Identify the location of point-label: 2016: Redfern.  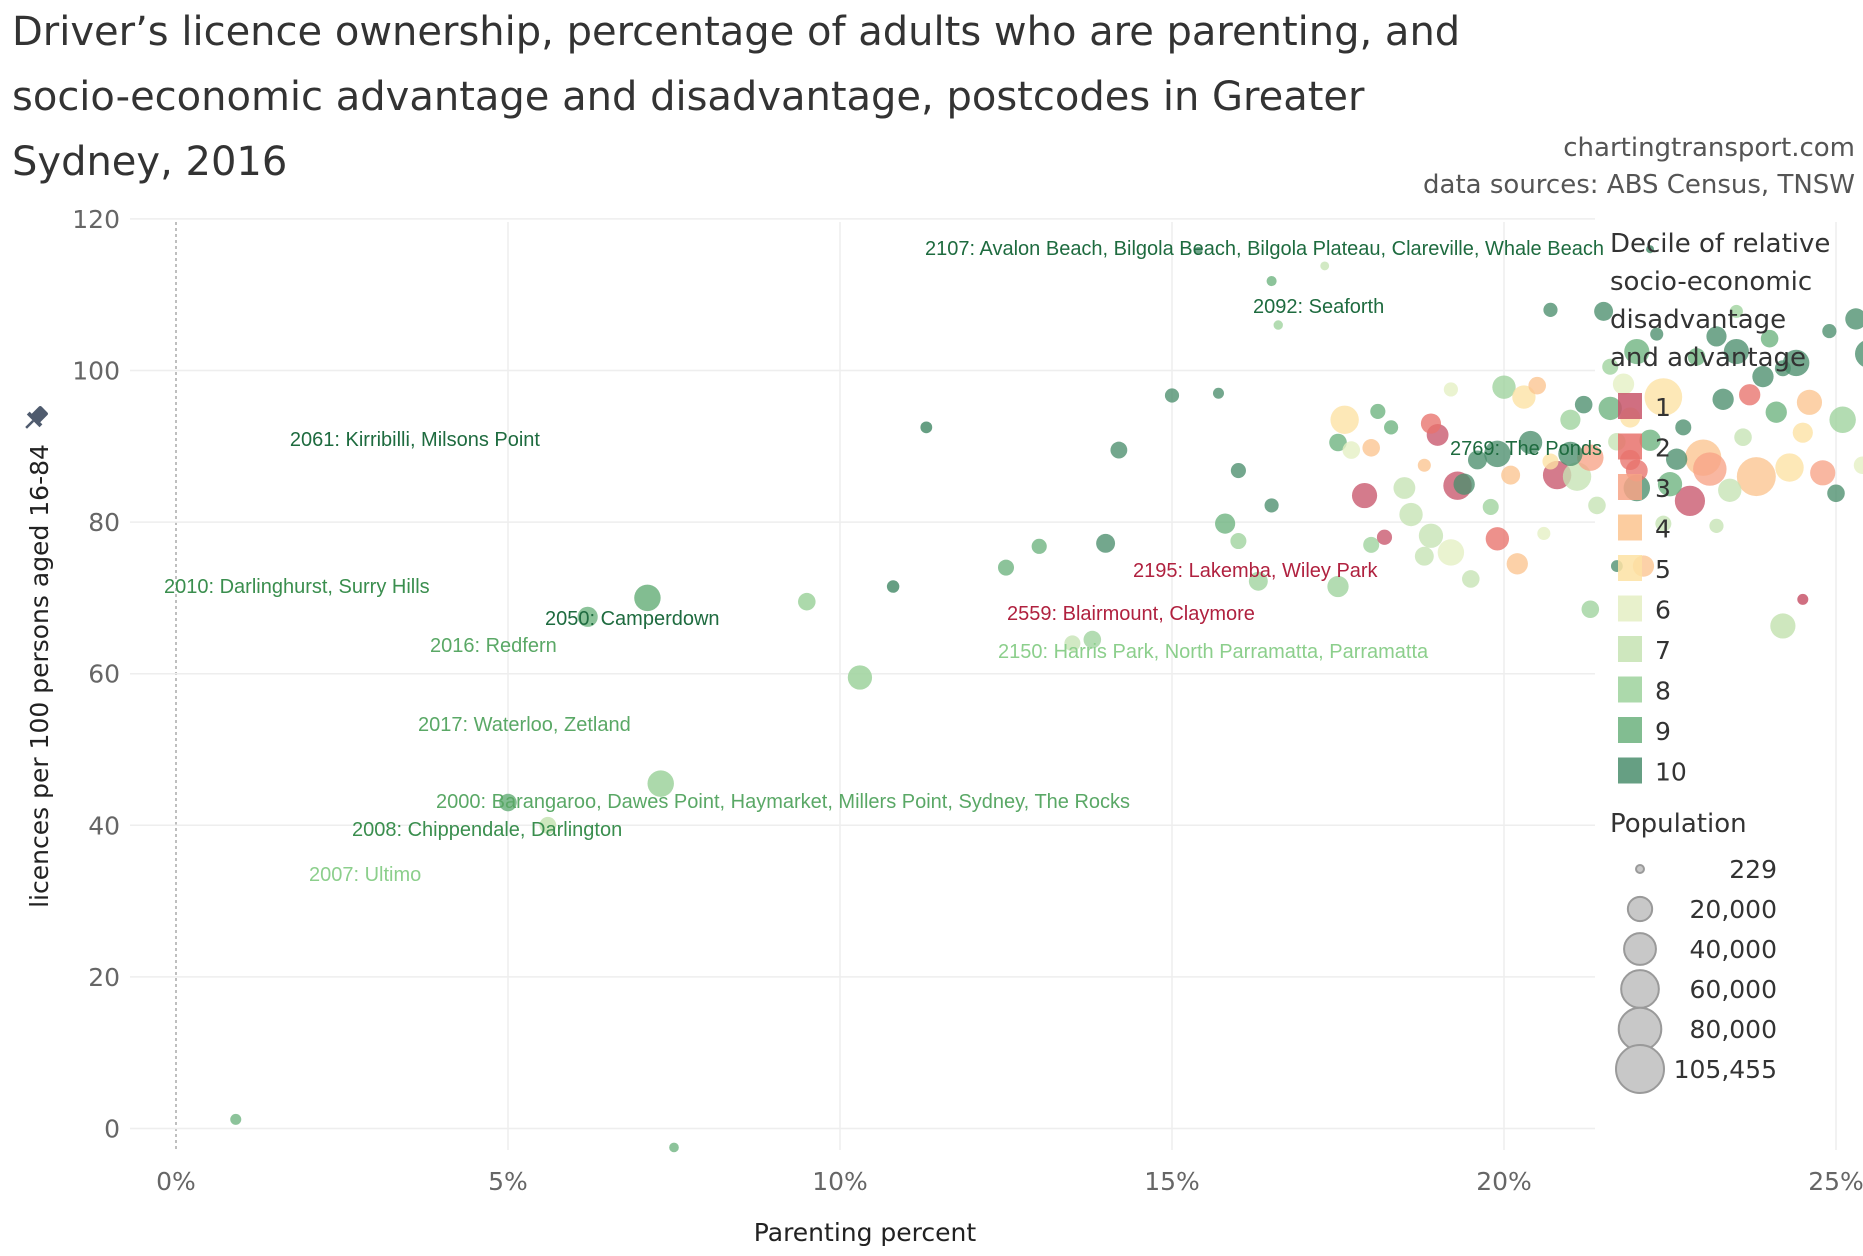
(493, 646).